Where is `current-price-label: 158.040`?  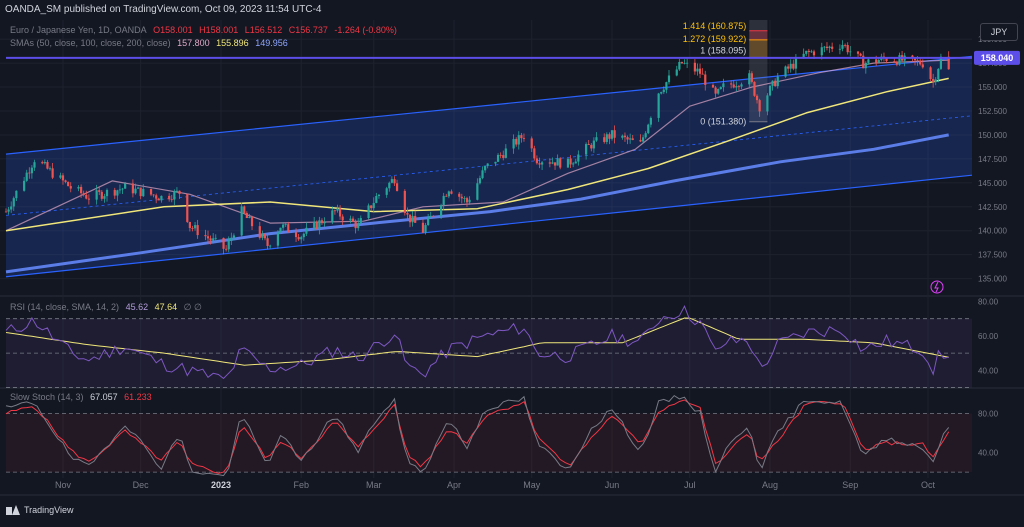
current-price-label: 158.040 is located at coordinates (997, 58).